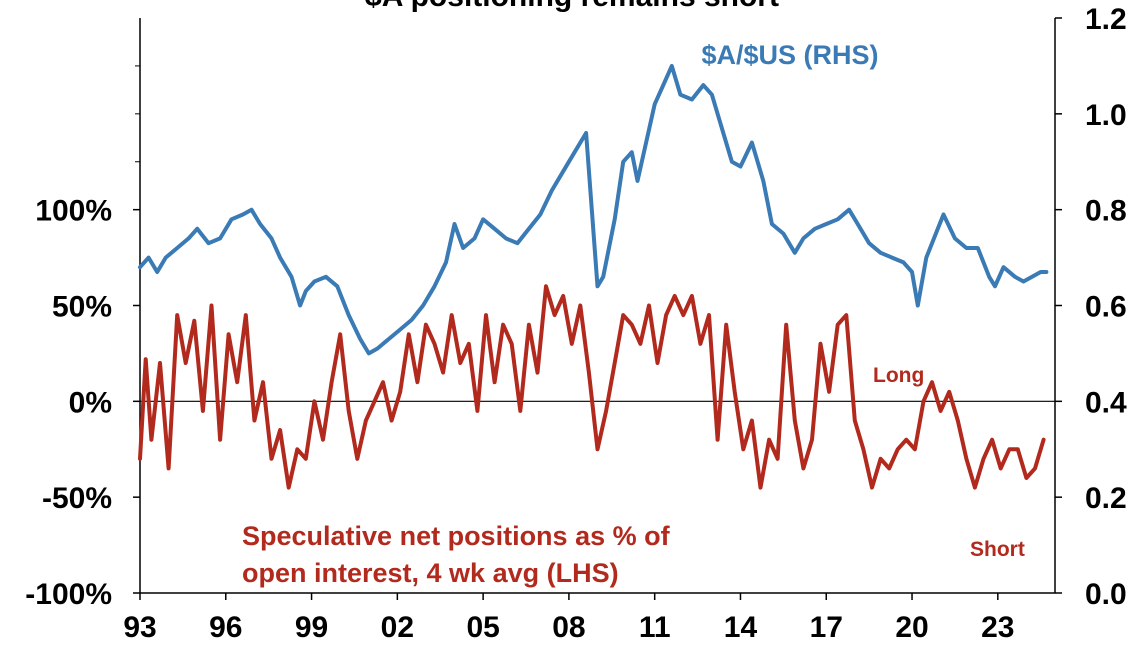 The image size is (1144, 672). What do you see at coordinates (456, 536) in the screenshot?
I see `positions-series-label-line1: Speculative net positions as % of` at bounding box center [456, 536].